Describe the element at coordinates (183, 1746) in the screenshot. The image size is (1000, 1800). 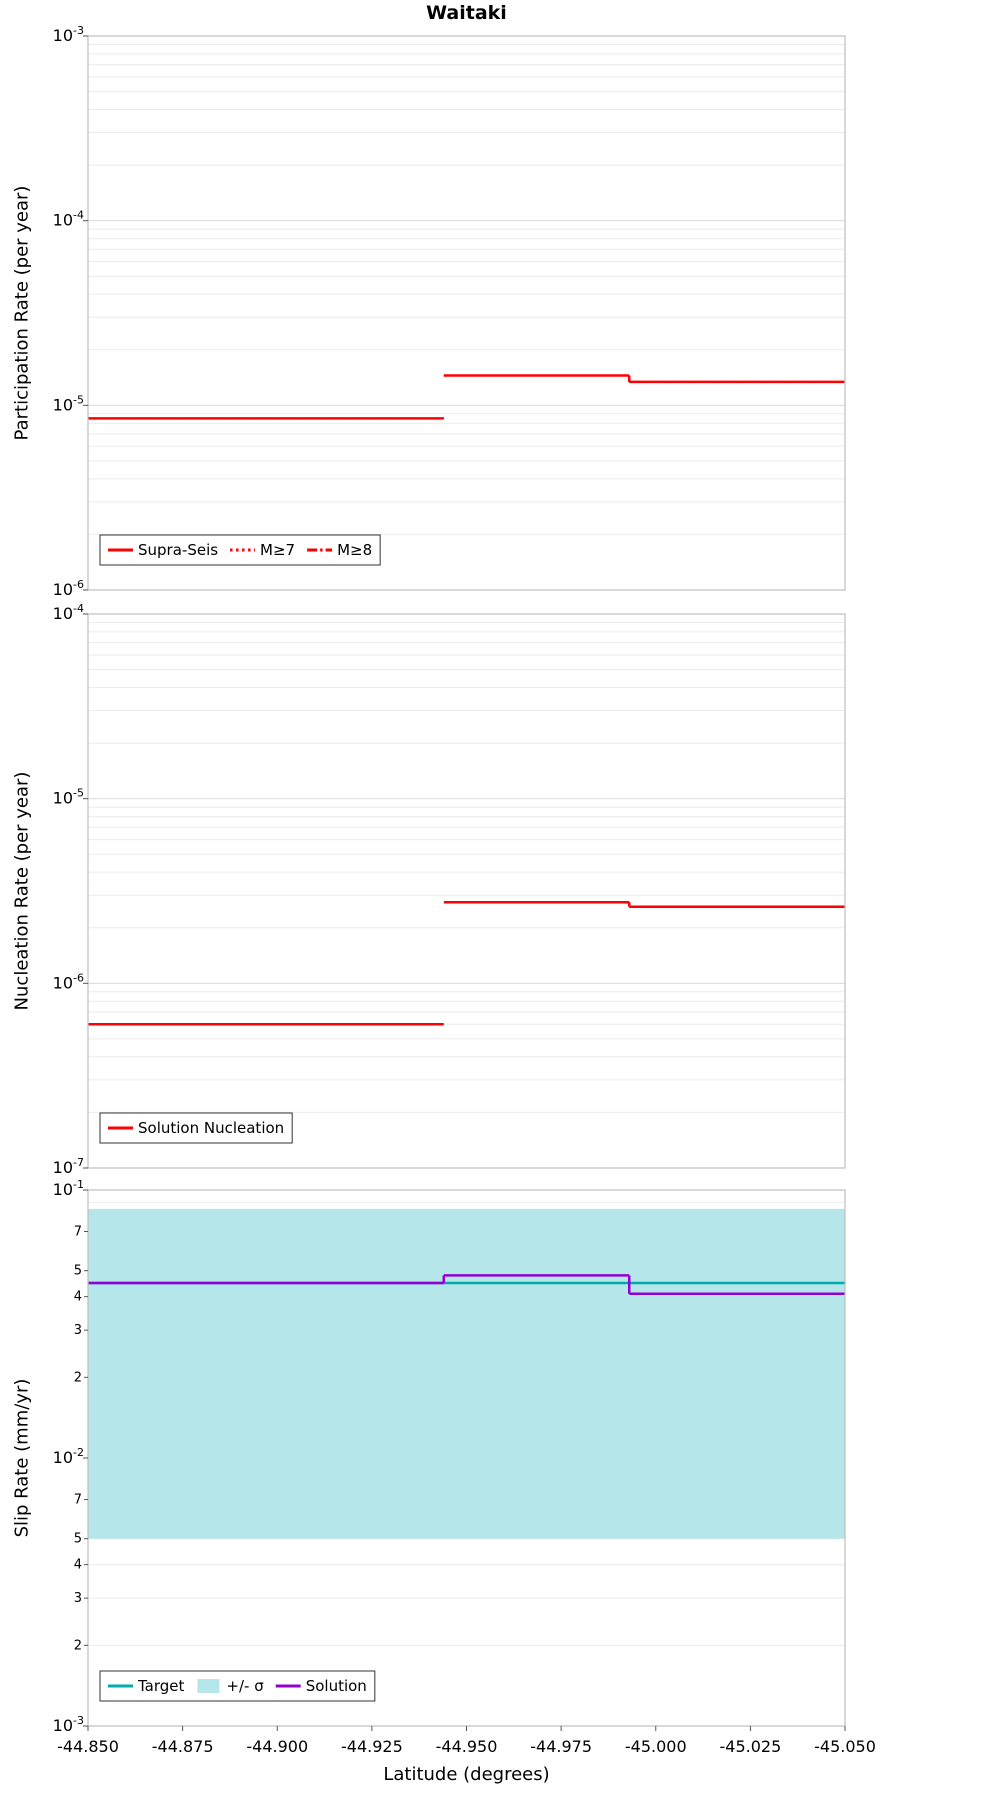
I see `x-tick-label: -44.875` at that location.